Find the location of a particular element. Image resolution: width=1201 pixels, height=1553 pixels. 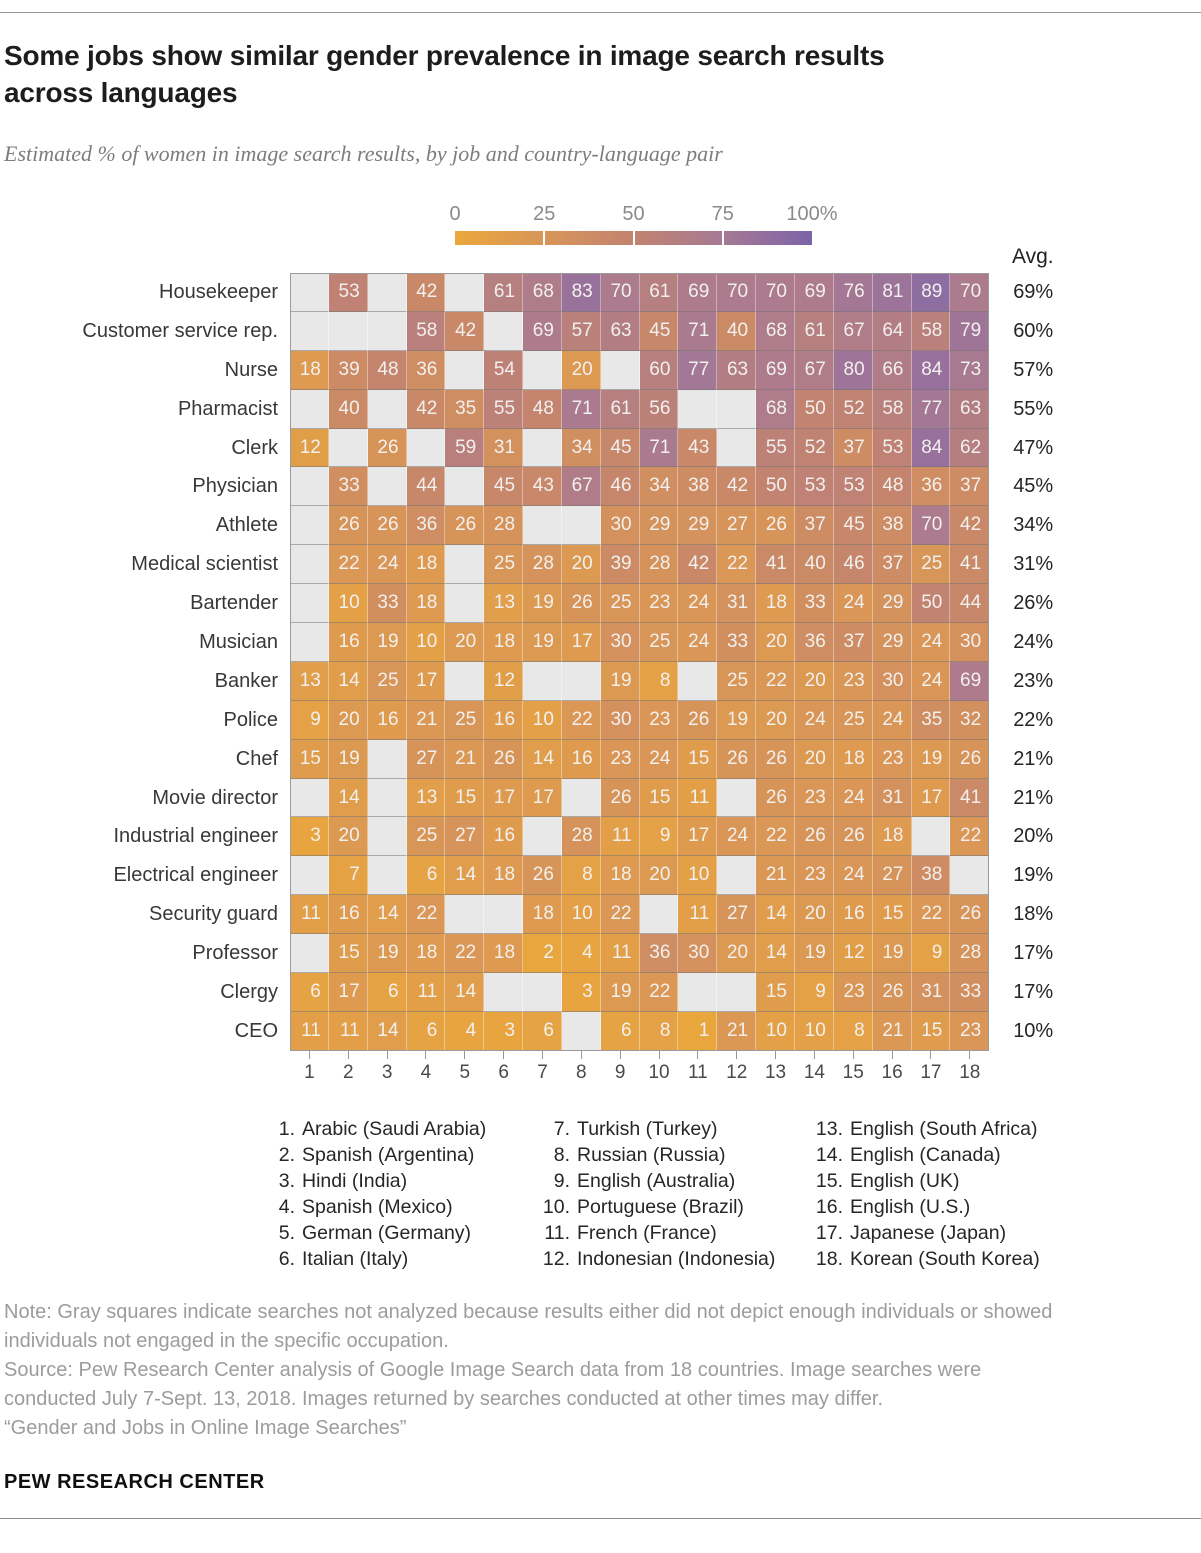

heatmap-cell: 59 is located at coordinates (465, 448).